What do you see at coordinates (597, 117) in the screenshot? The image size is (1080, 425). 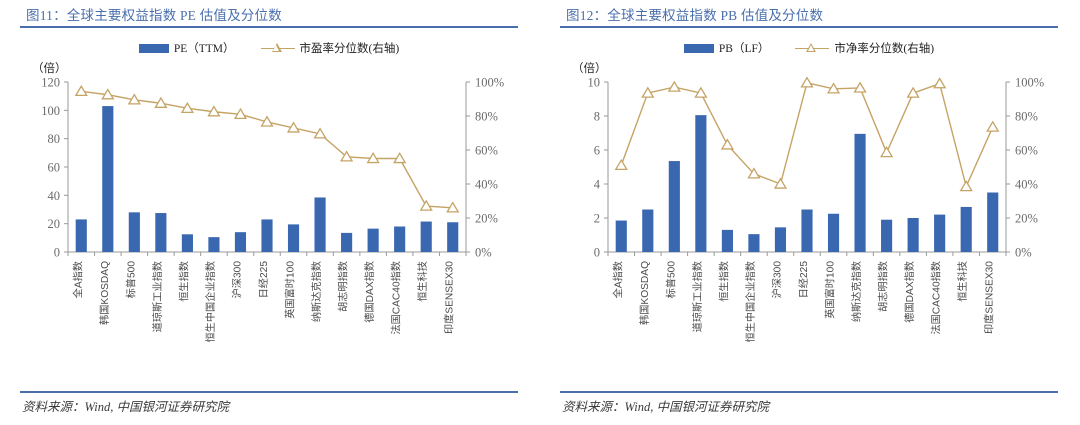 I see `svg-text: 8` at bounding box center [597, 117].